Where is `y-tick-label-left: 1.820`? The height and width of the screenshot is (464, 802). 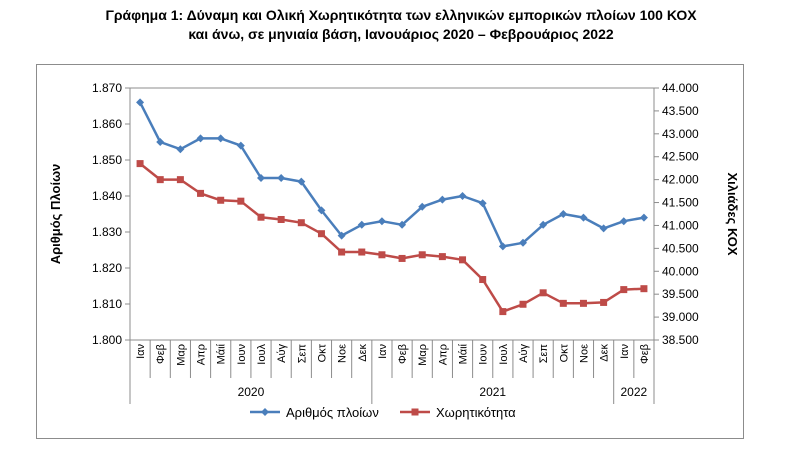
y-tick-label-left: 1.820 is located at coordinates (107, 268).